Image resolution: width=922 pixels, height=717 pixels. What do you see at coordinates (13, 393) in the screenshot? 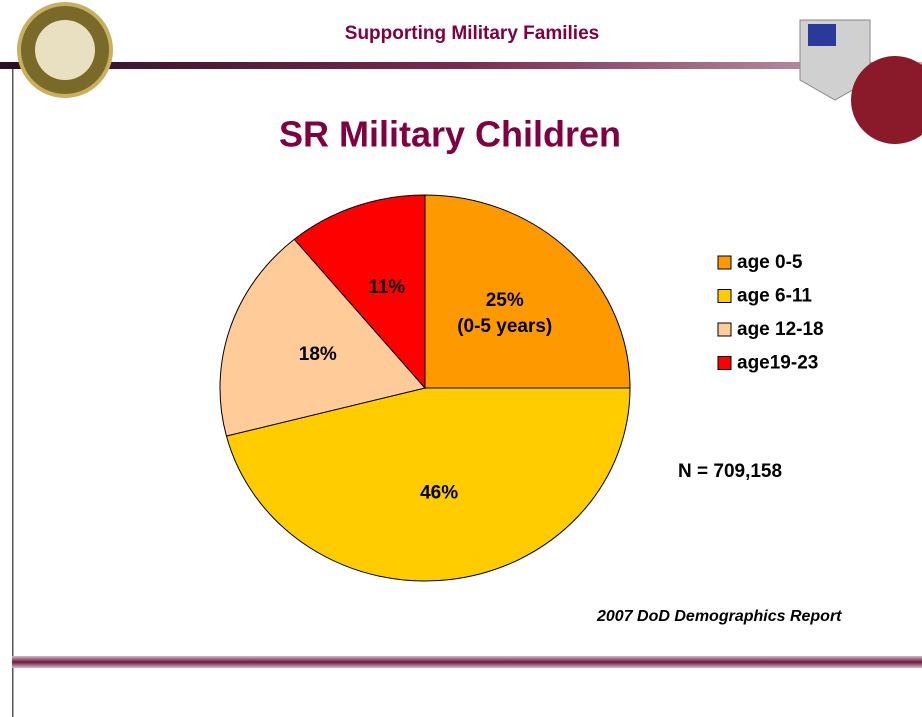
I see `side-line` at bounding box center [13, 393].